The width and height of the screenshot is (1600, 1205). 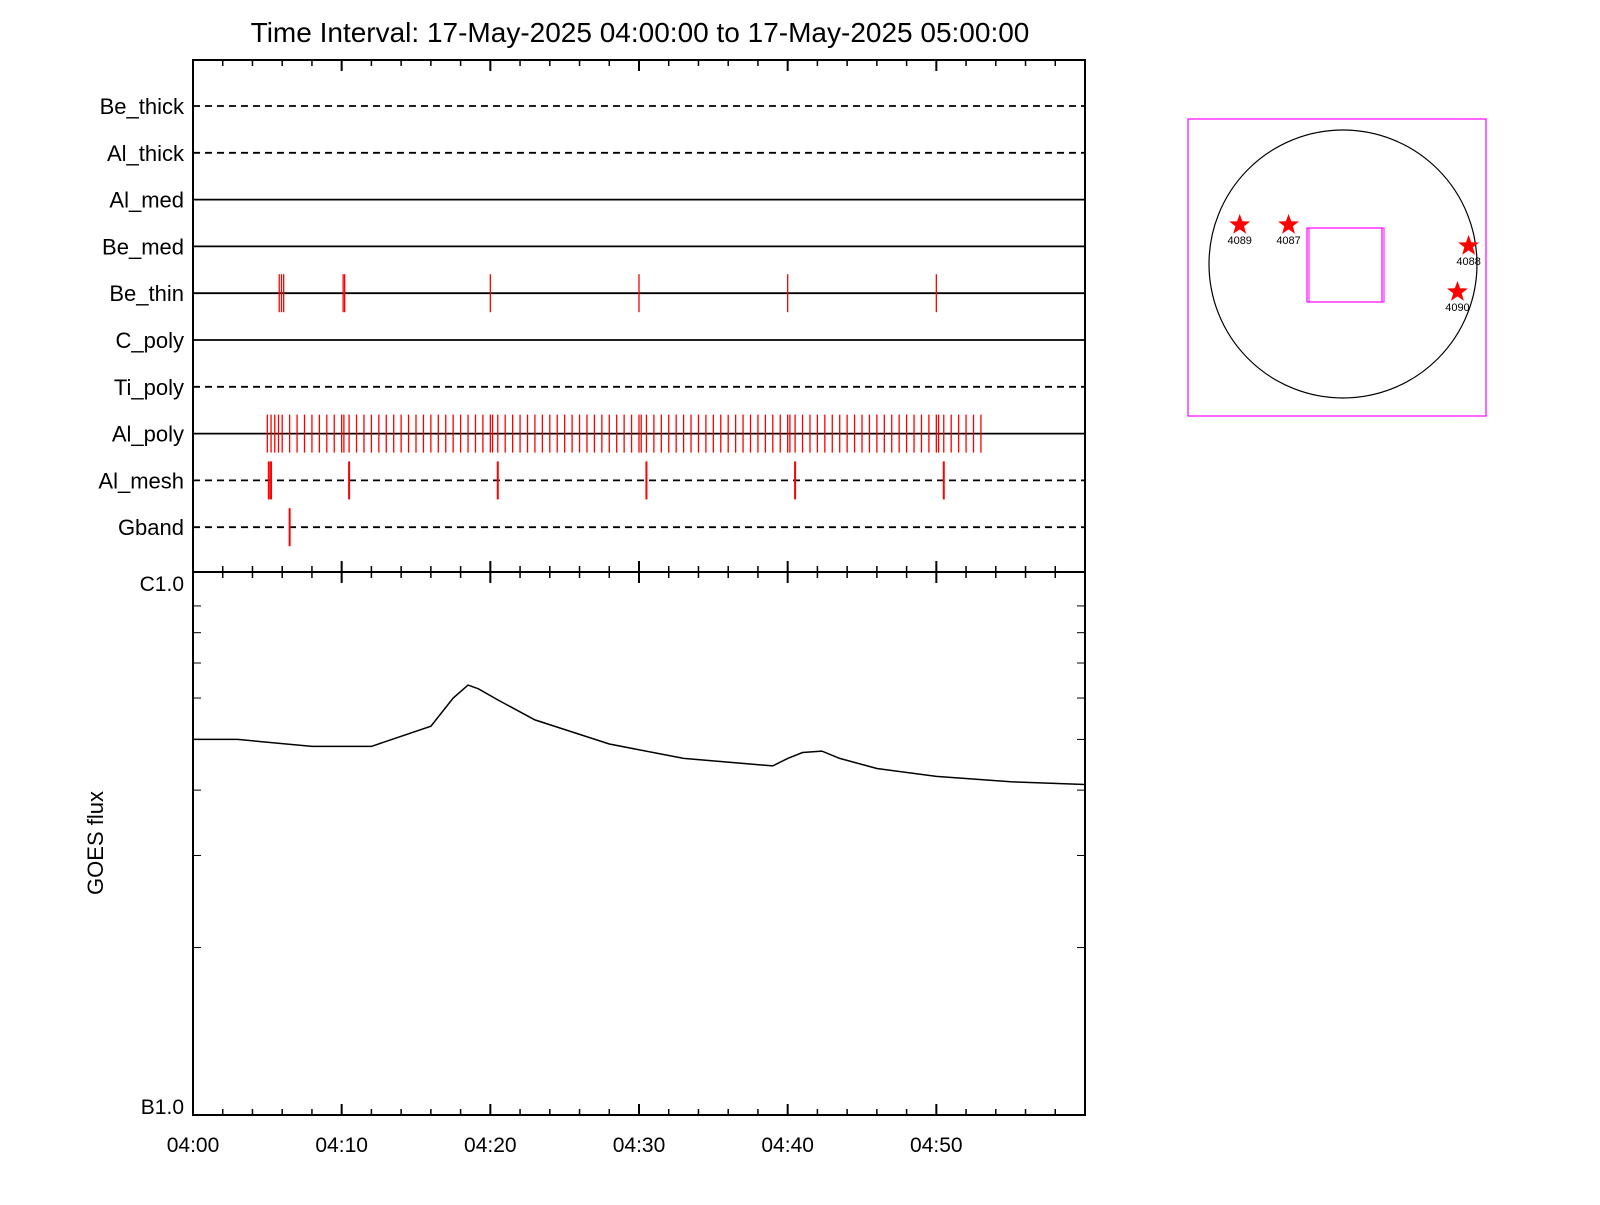 What do you see at coordinates (1468, 262) in the screenshot?
I see `region-label-4088: 4088` at bounding box center [1468, 262].